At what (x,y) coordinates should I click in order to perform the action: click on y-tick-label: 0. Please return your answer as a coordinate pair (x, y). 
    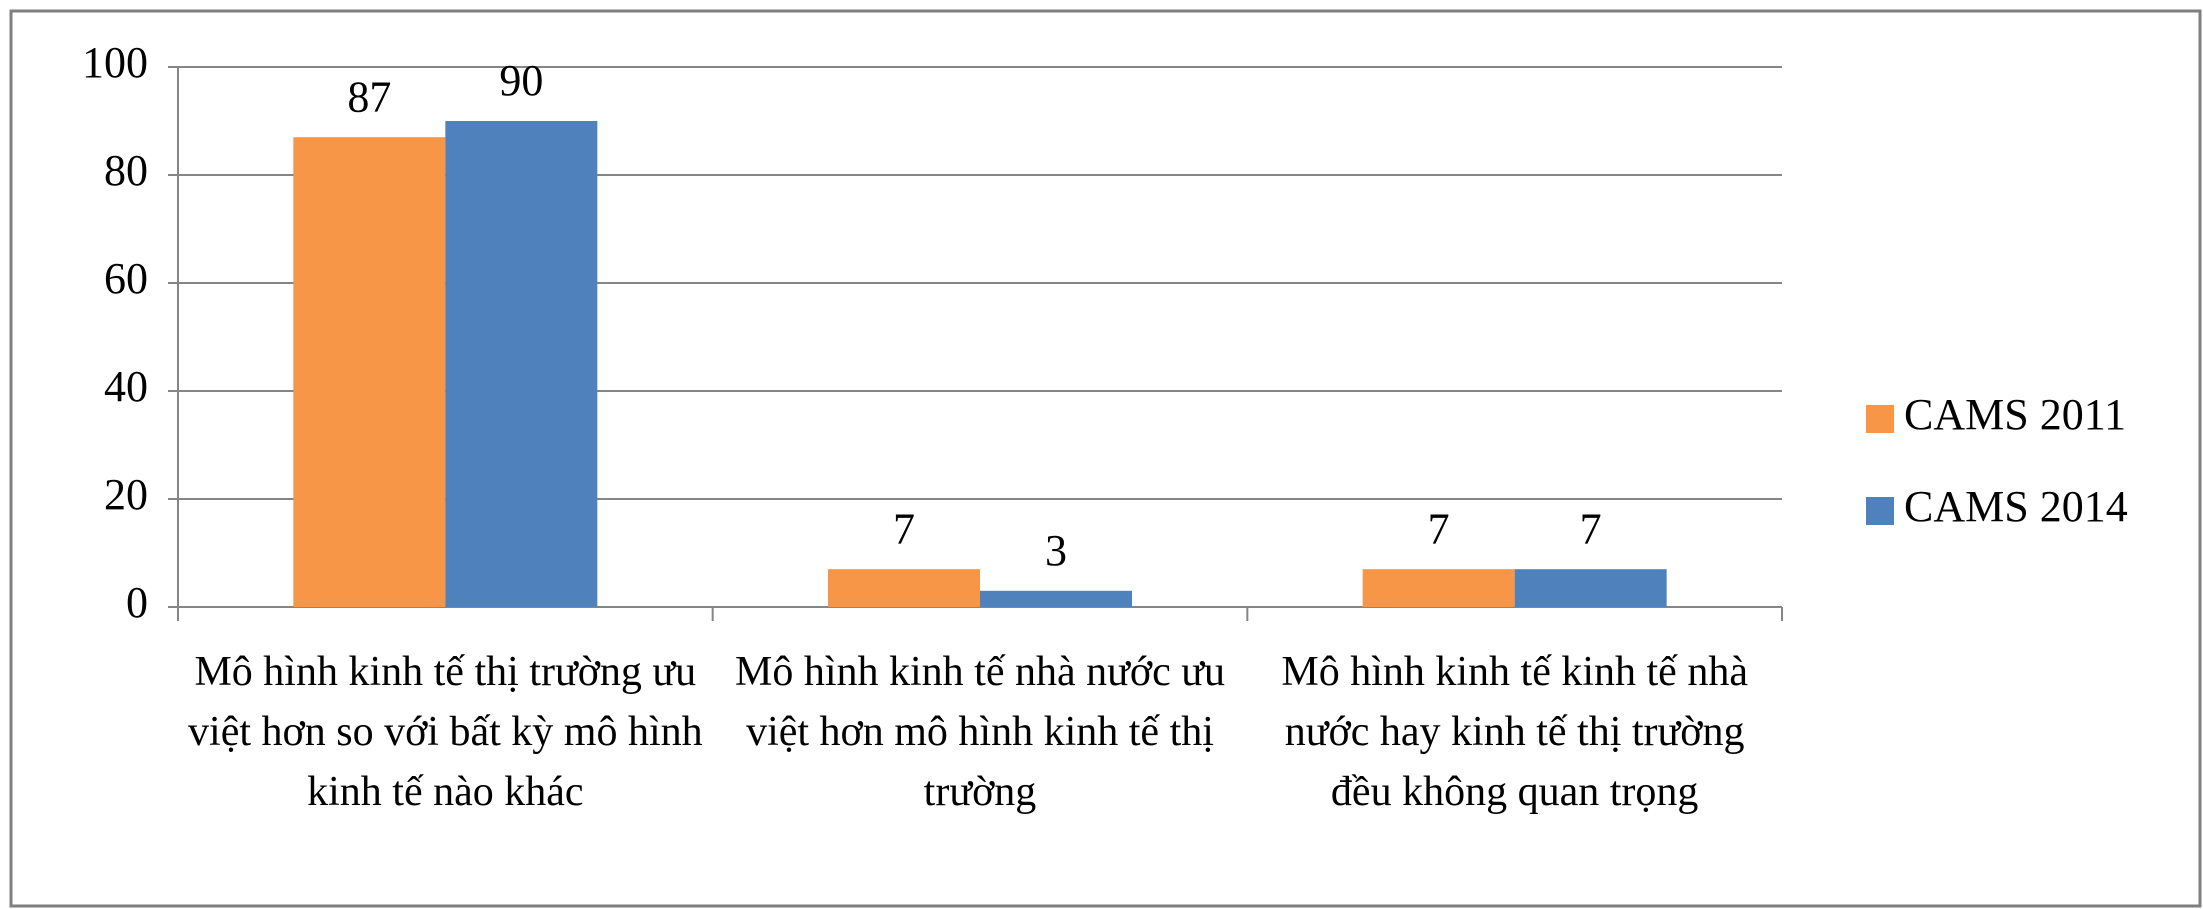
    Looking at the image, I should click on (137, 602).